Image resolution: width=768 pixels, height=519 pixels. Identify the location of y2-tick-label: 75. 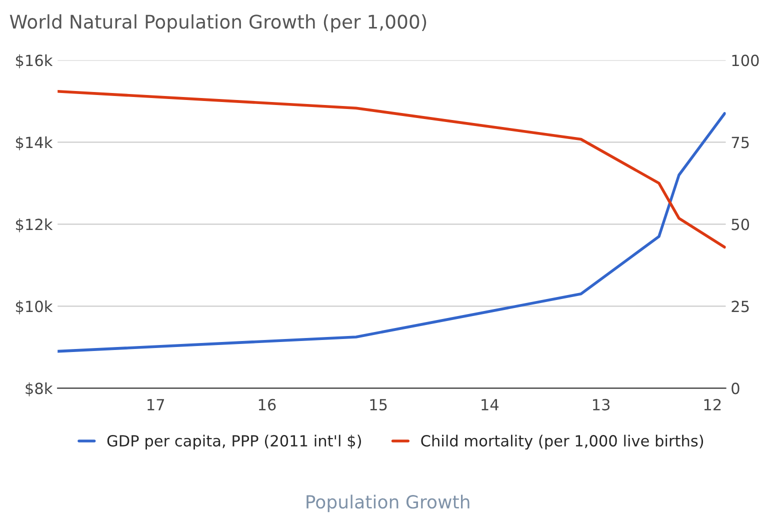
(740, 142).